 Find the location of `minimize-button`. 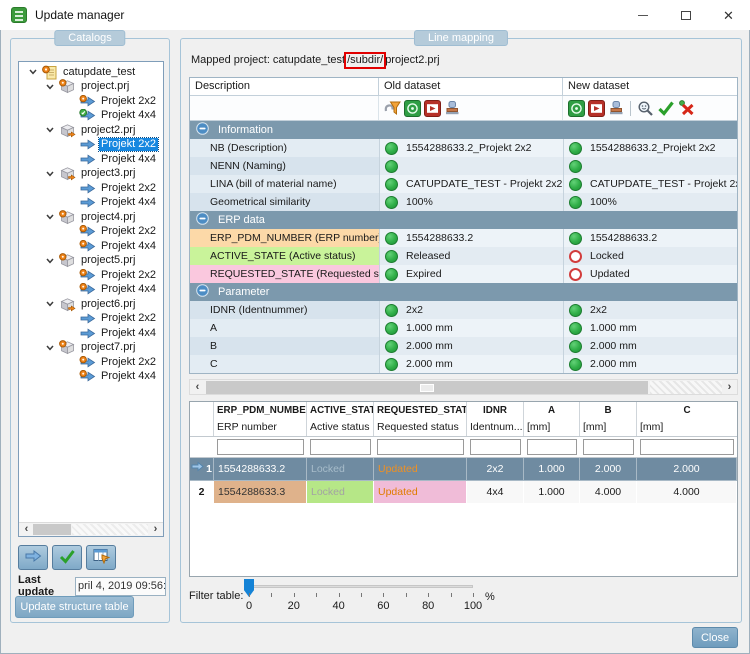

minimize-button is located at coordinates (642, 15).